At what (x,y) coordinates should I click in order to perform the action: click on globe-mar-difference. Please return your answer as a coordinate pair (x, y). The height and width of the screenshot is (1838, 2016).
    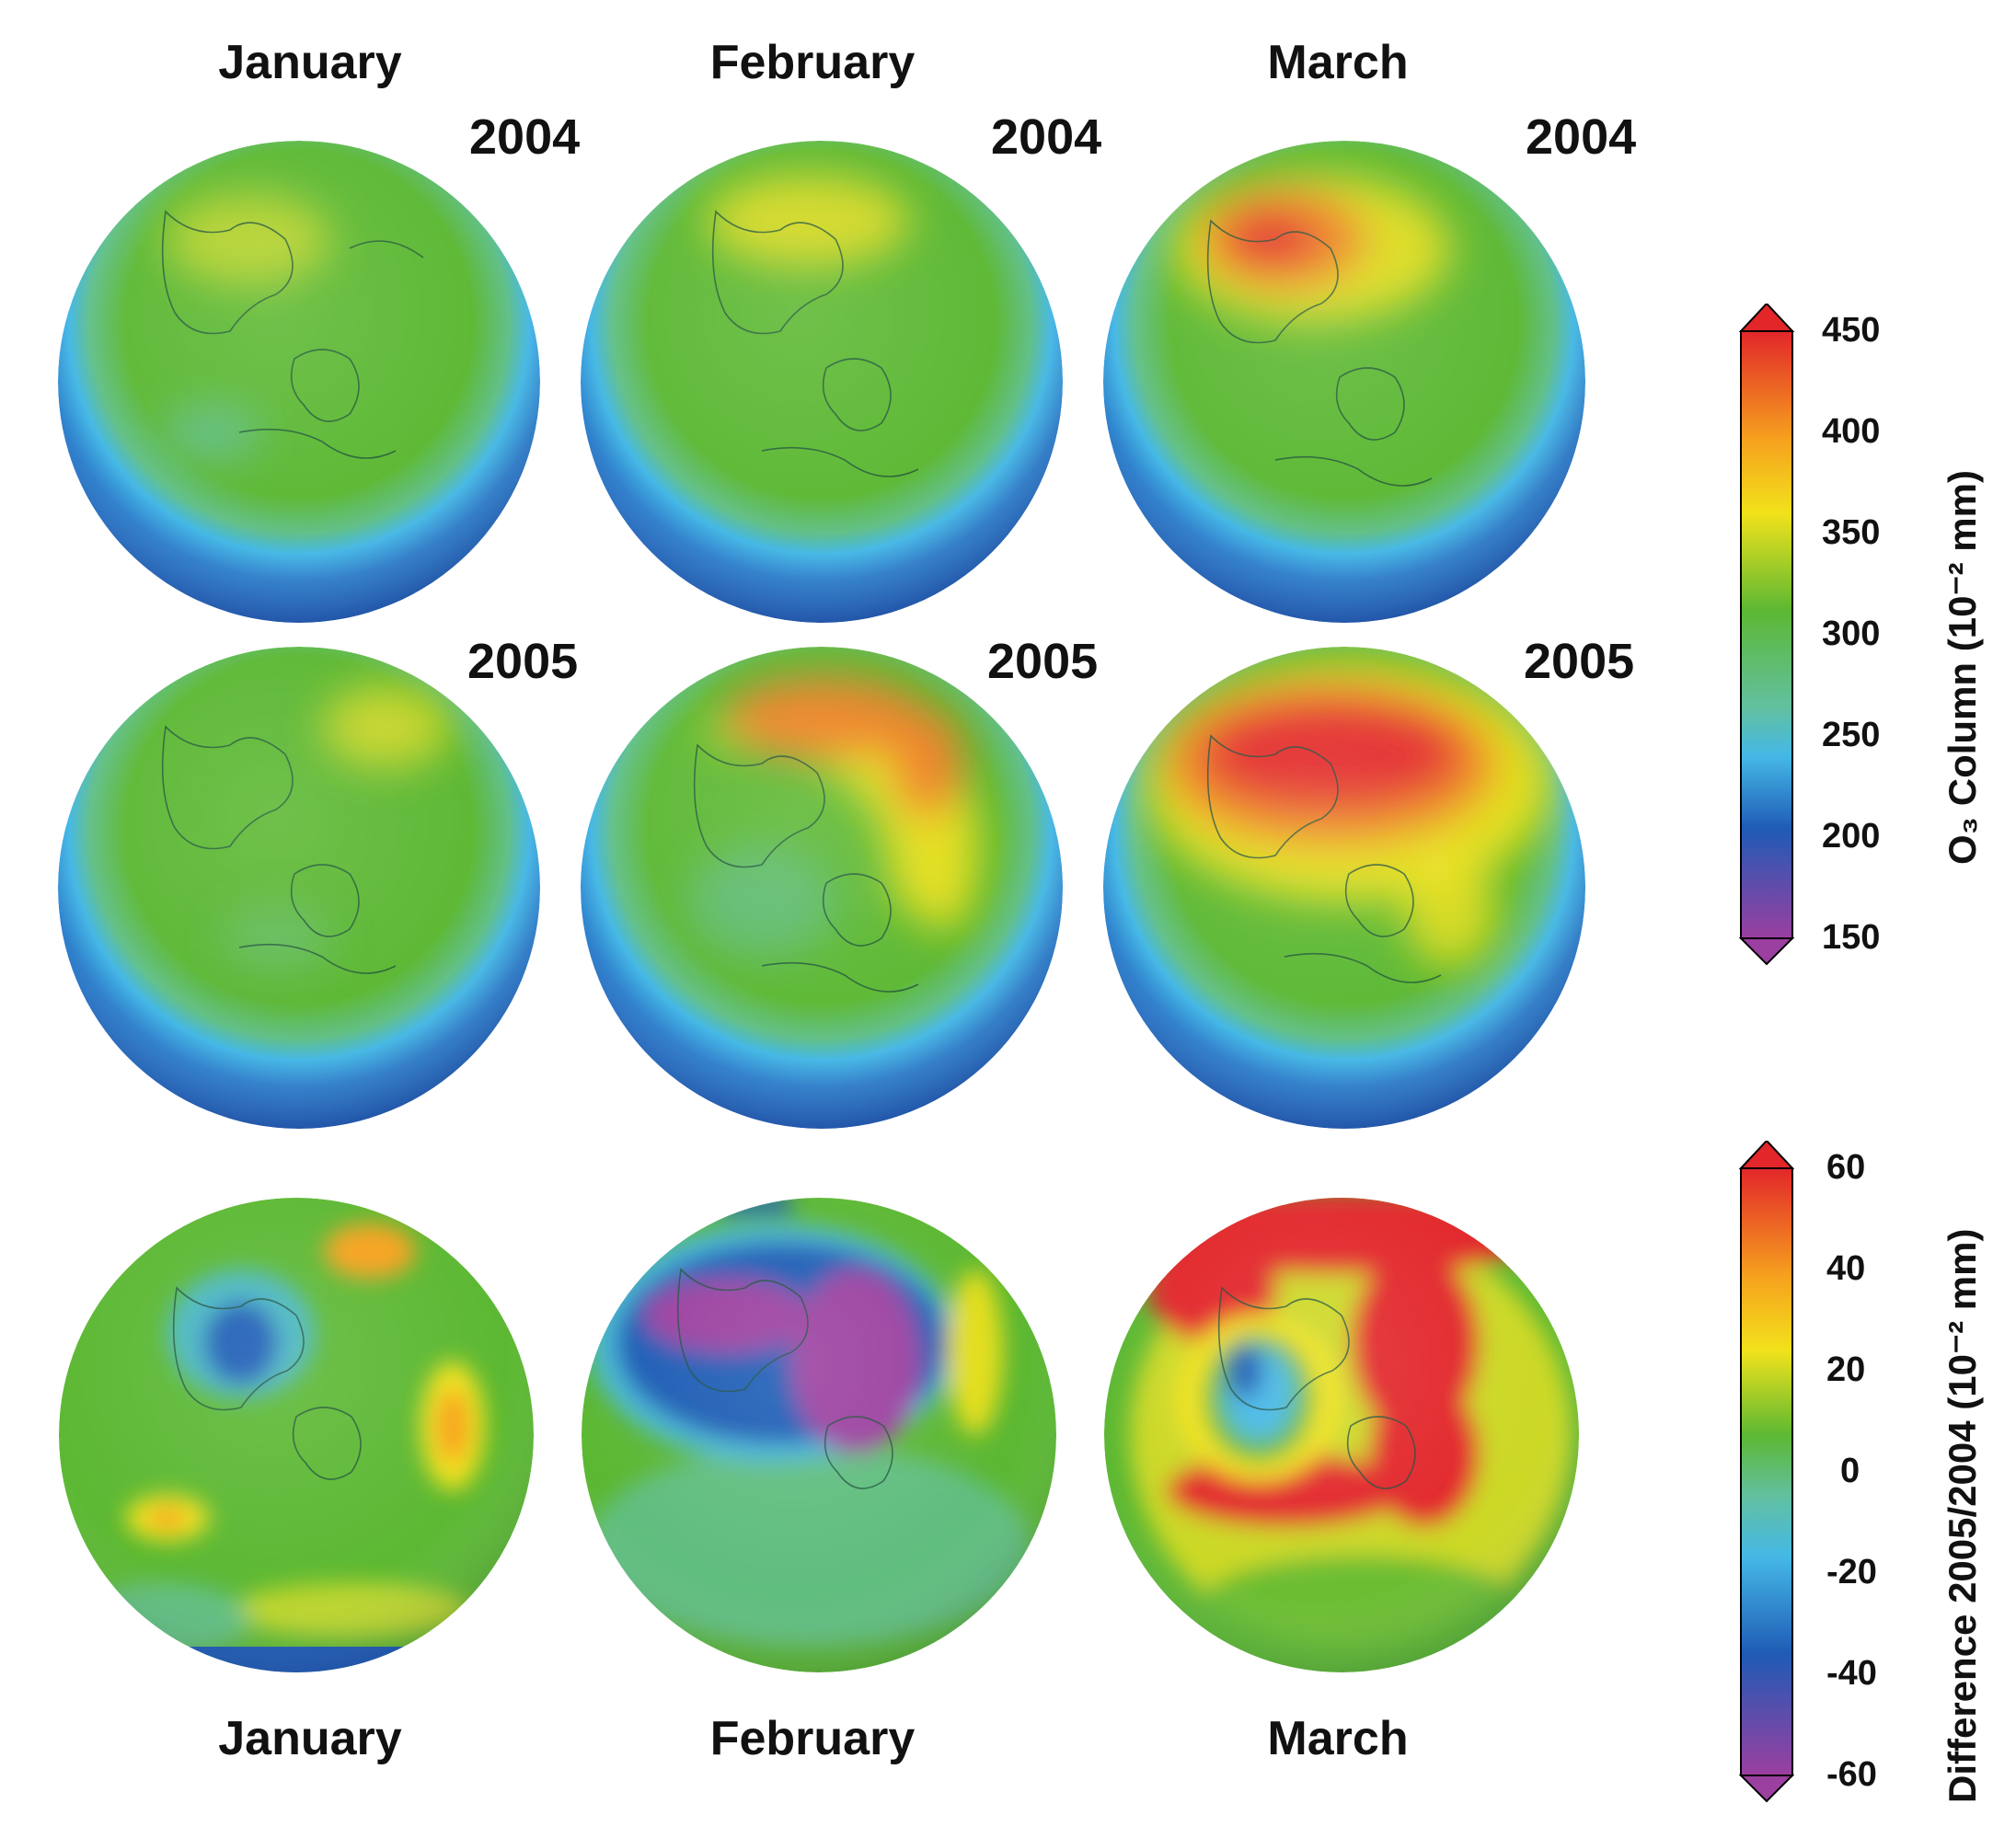
    Looking at the image, I should click on (1341, 1435).